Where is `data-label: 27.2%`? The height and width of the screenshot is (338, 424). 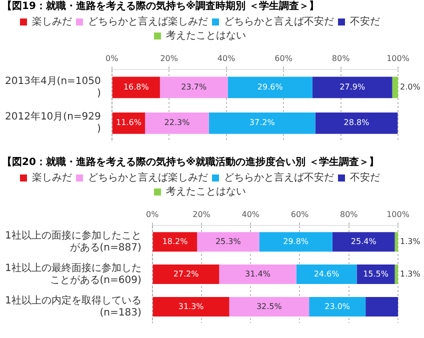 data-label: 27.2% is located at coordinates (186, 273).